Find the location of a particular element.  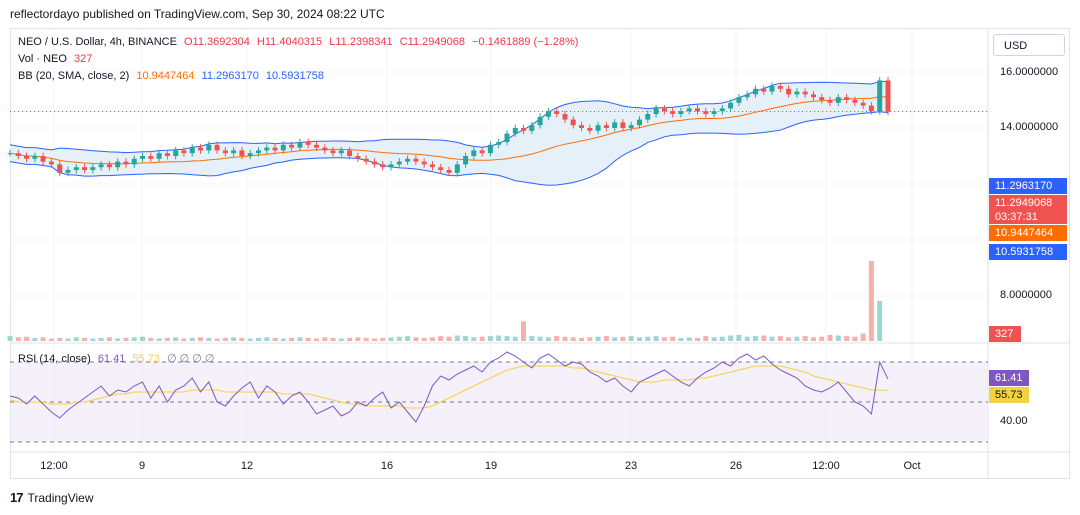

rsi-legend: RSI (14, close) 61.41 55.73 ∅ ∅ ∅ ∅ is located at coordinates (118, 358).